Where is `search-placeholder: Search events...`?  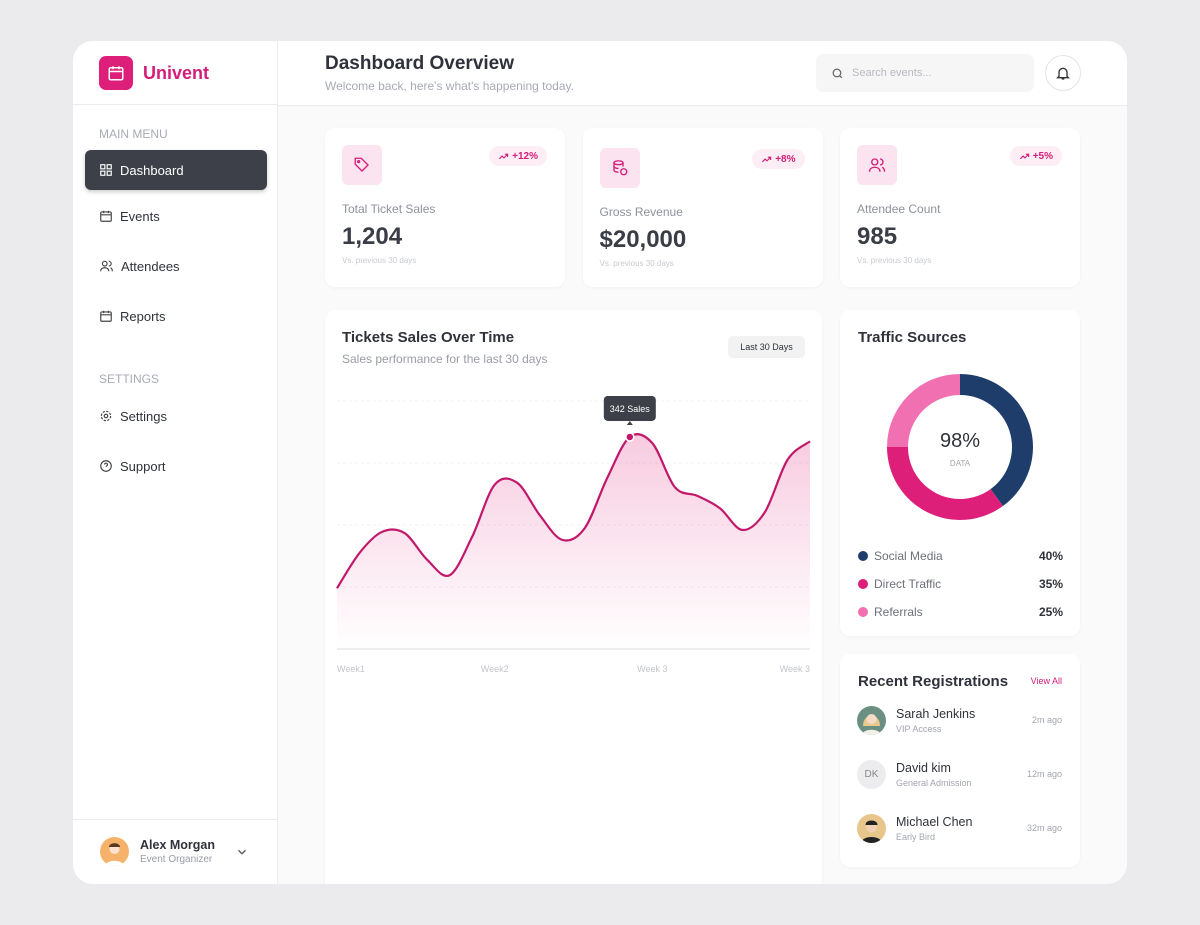
search-placeholder: Search events... is located at coordinates (892, 73).